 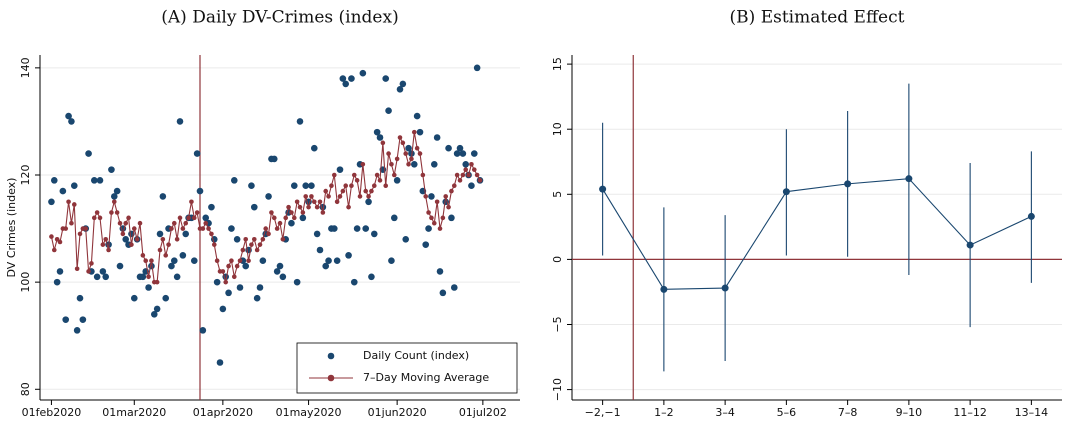 What do you see at coordinates (664, 412) in the screenshot?
I see `x-tick-label: 1–2` at bounding box center [664, 412].